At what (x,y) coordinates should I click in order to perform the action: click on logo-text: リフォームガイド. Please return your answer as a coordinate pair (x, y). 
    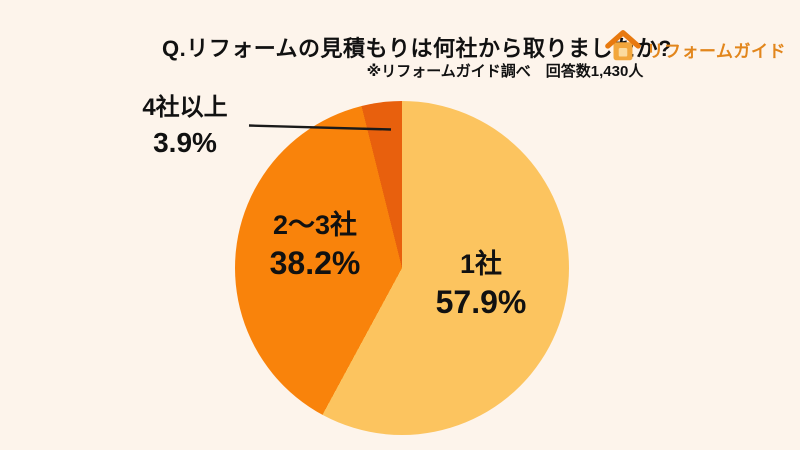
    Looking at the image, I should click on (716, 51).